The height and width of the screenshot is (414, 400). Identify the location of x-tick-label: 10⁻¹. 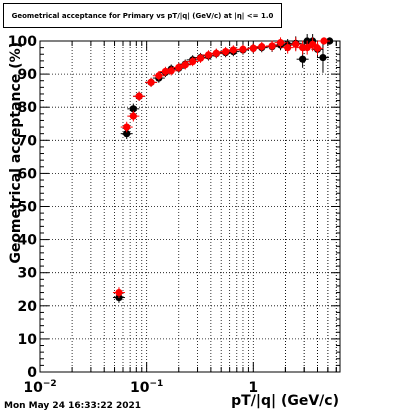
(146, 387).